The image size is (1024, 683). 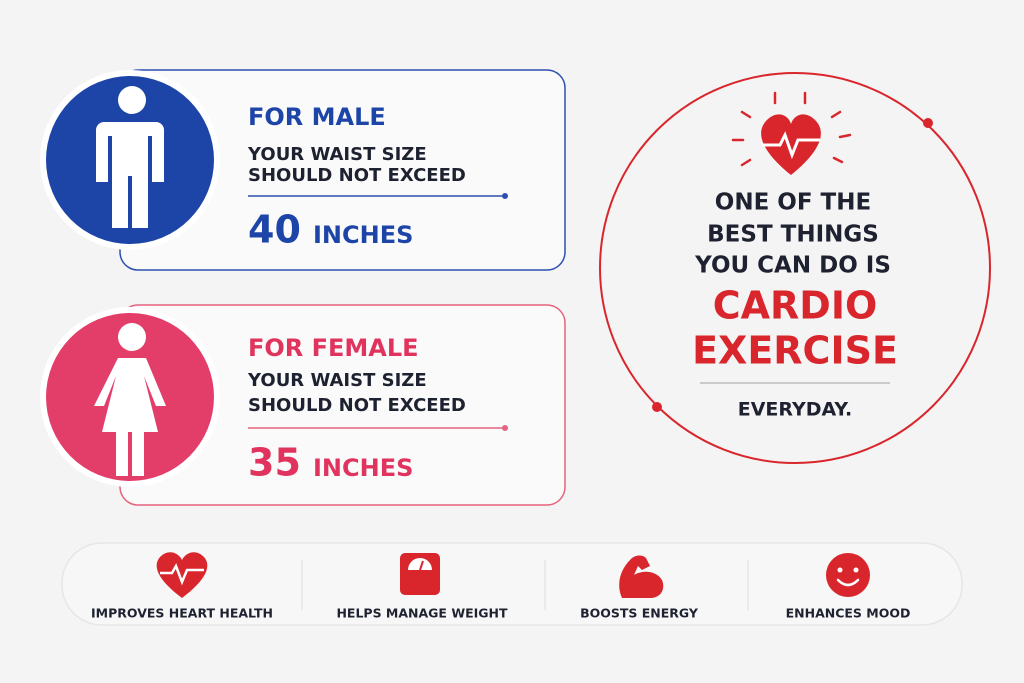 I want to click on callout-highlight: CARDIO, so click(x=795, y=306).